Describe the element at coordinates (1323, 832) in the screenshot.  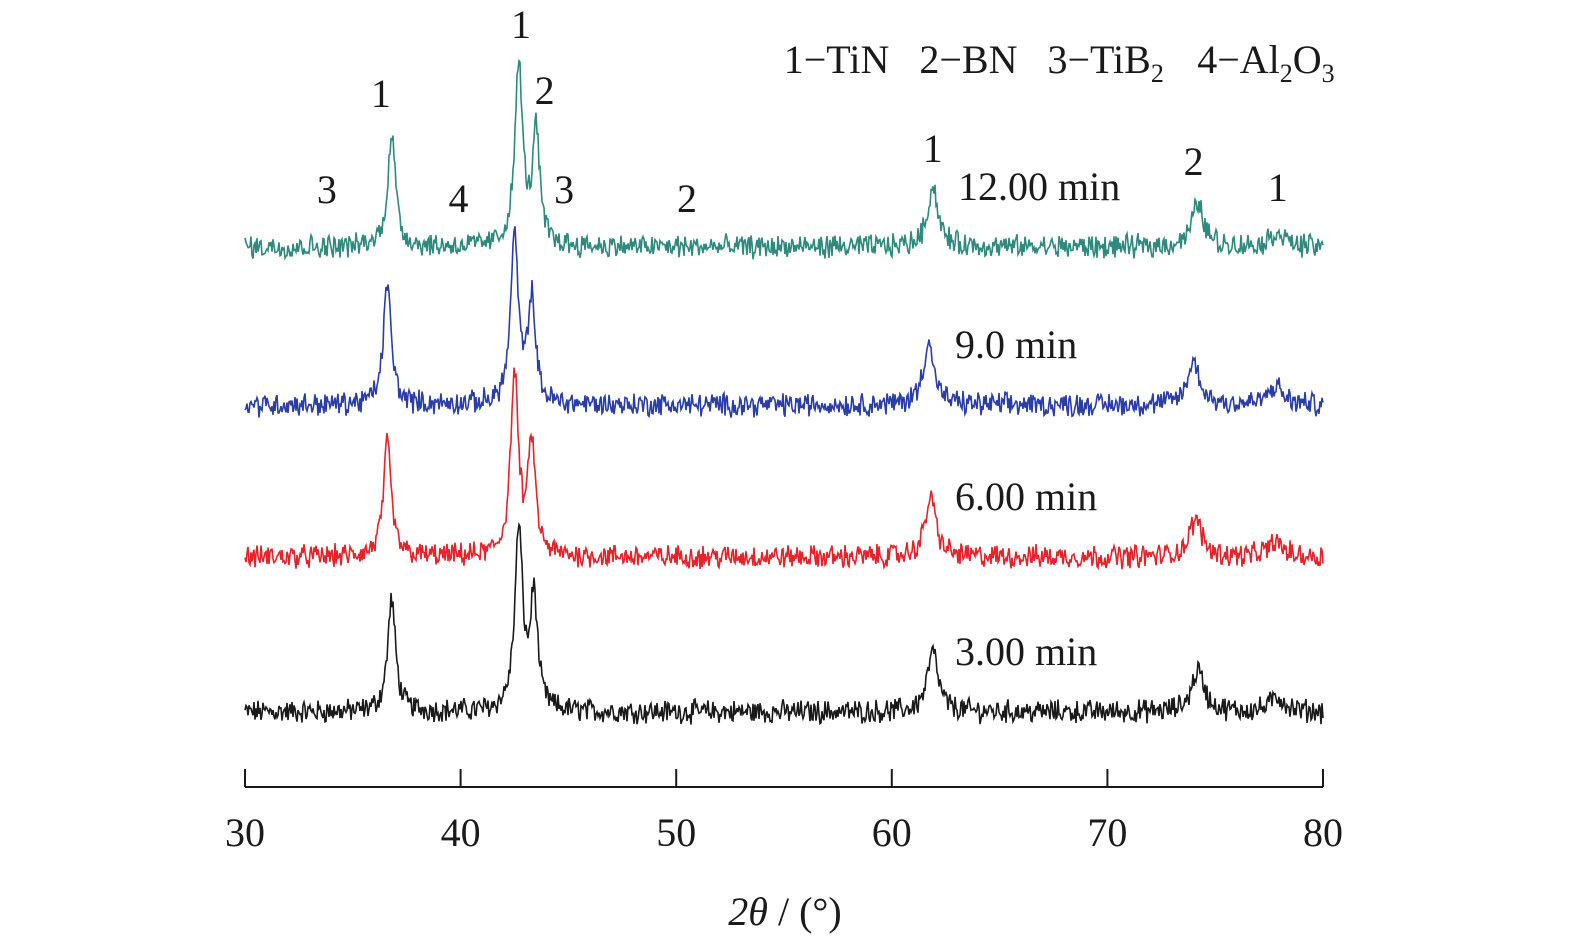
I see `x-tick-label: 80` at that location.